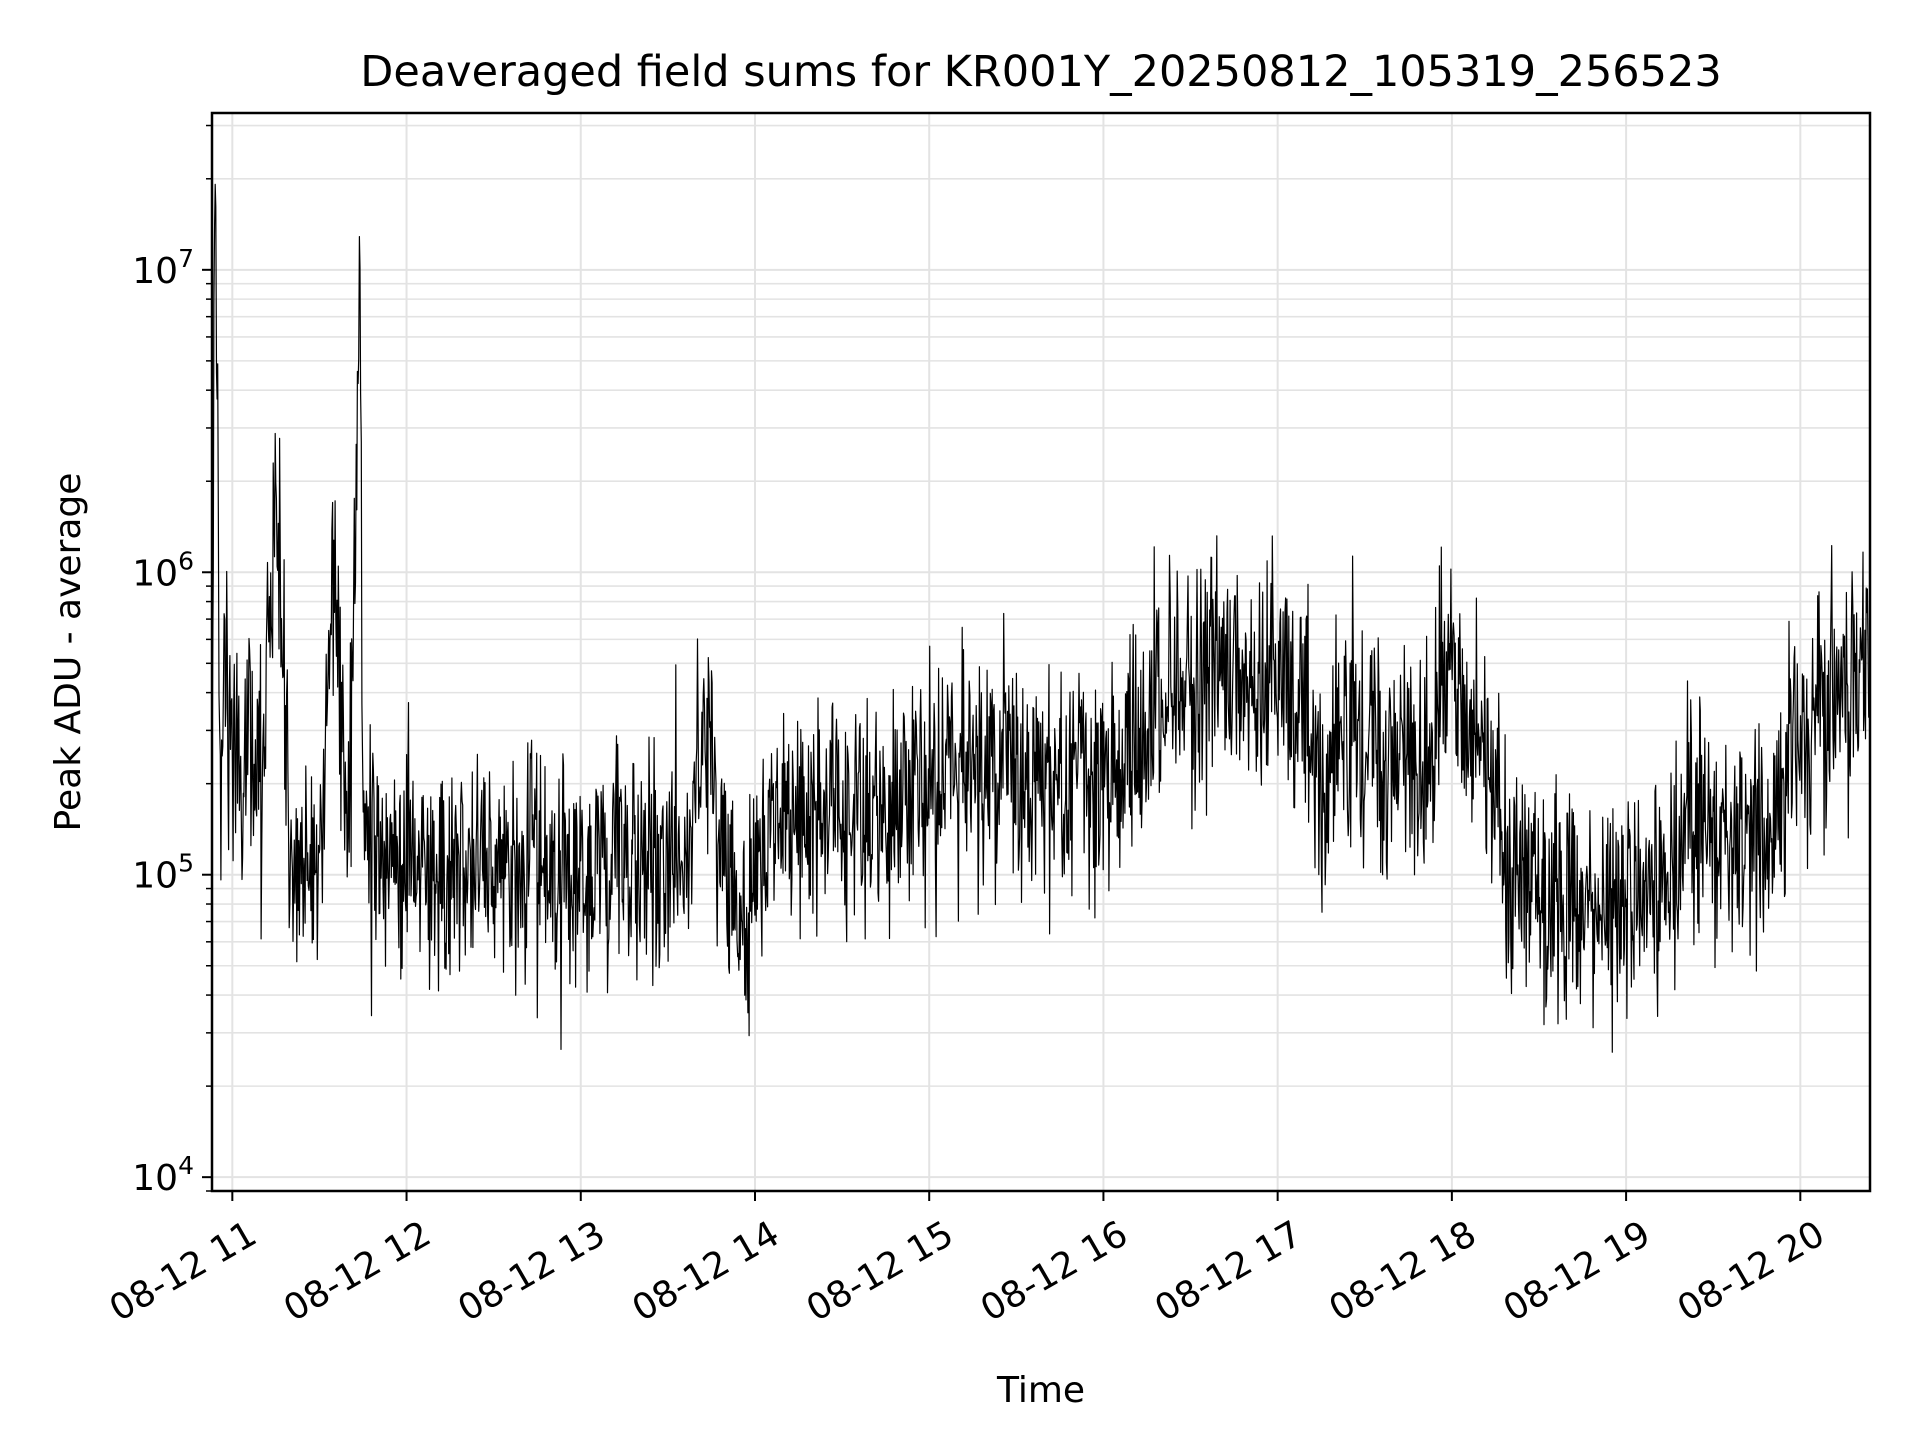 The width and height of the screenshot is (1920, 1440). Describe the element at coordinates (706, 1271) in the screenshot. I see `x-tick-label: 08-12 14` at that location.